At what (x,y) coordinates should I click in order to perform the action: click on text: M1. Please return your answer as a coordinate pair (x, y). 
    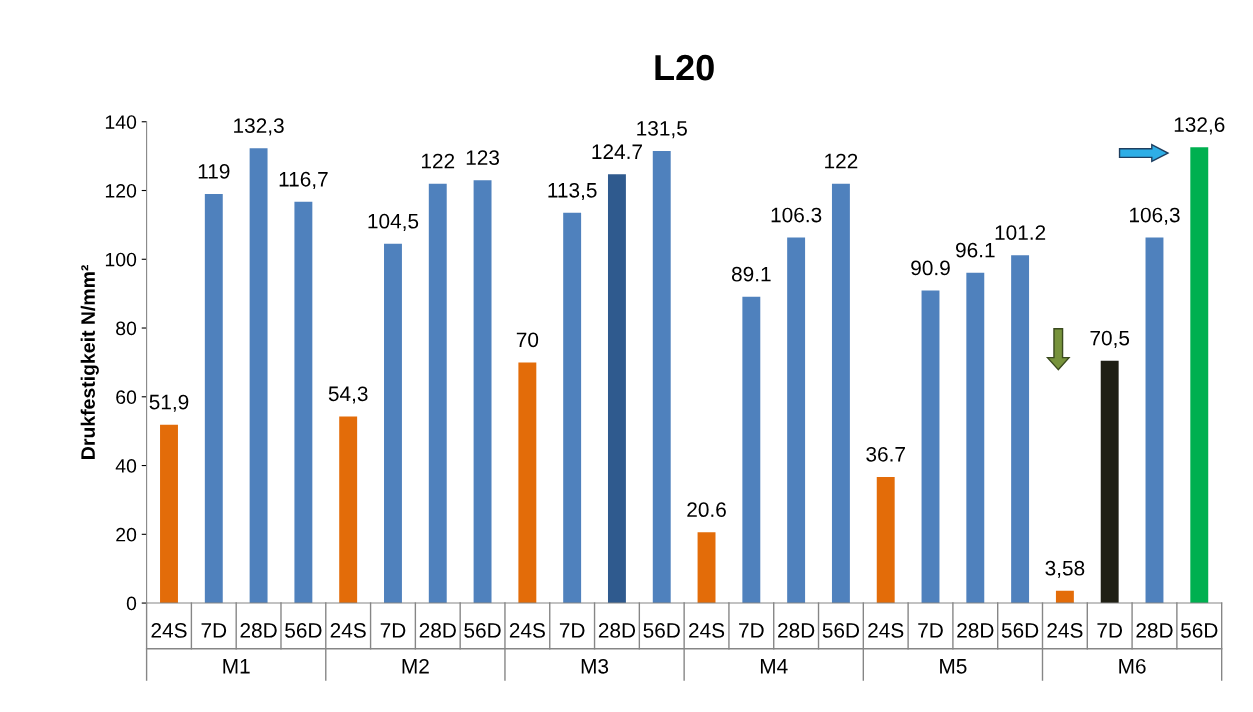
    Looking at the image, I should click on (236, 666).